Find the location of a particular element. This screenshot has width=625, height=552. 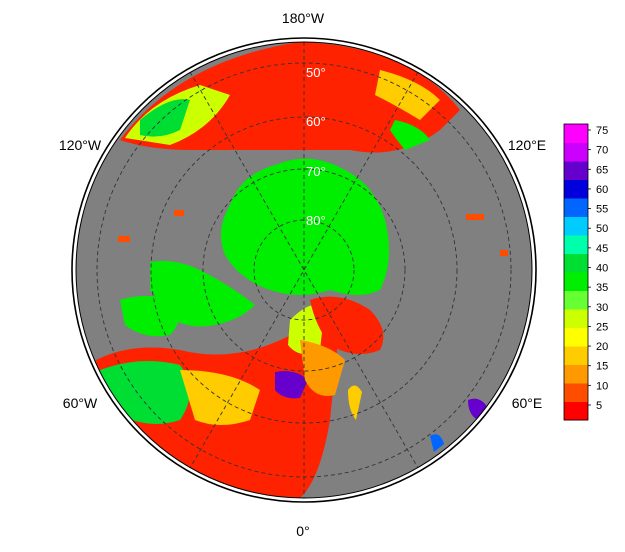

lat-label-60: 60° is located at coordinates (316, 121).